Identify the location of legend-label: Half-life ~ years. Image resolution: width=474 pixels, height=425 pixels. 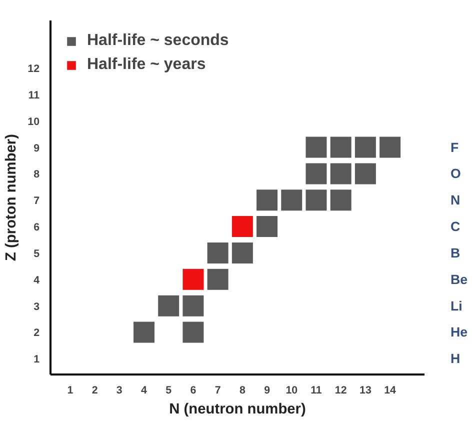
(146, 65).